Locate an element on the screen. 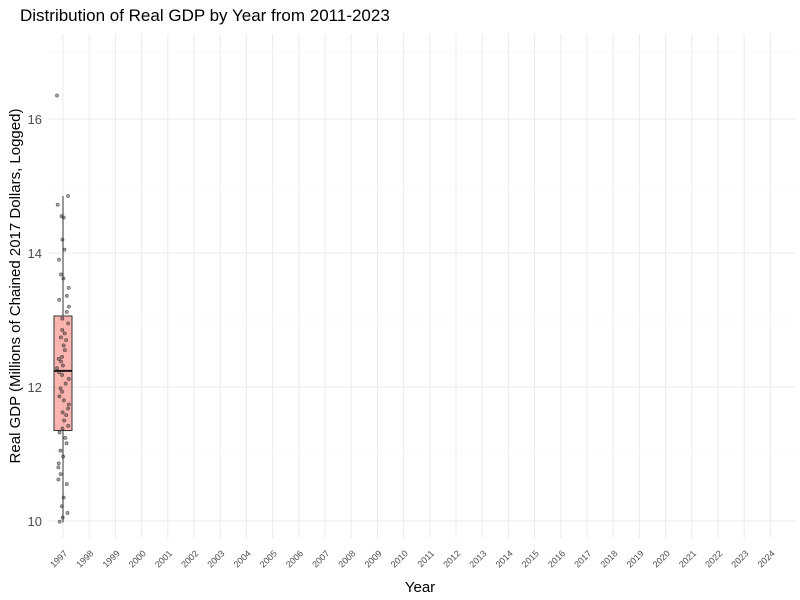 The height and width of the screenshot is (600, 800). x-tick-label: 2018 is located at coordinates (608, 558).